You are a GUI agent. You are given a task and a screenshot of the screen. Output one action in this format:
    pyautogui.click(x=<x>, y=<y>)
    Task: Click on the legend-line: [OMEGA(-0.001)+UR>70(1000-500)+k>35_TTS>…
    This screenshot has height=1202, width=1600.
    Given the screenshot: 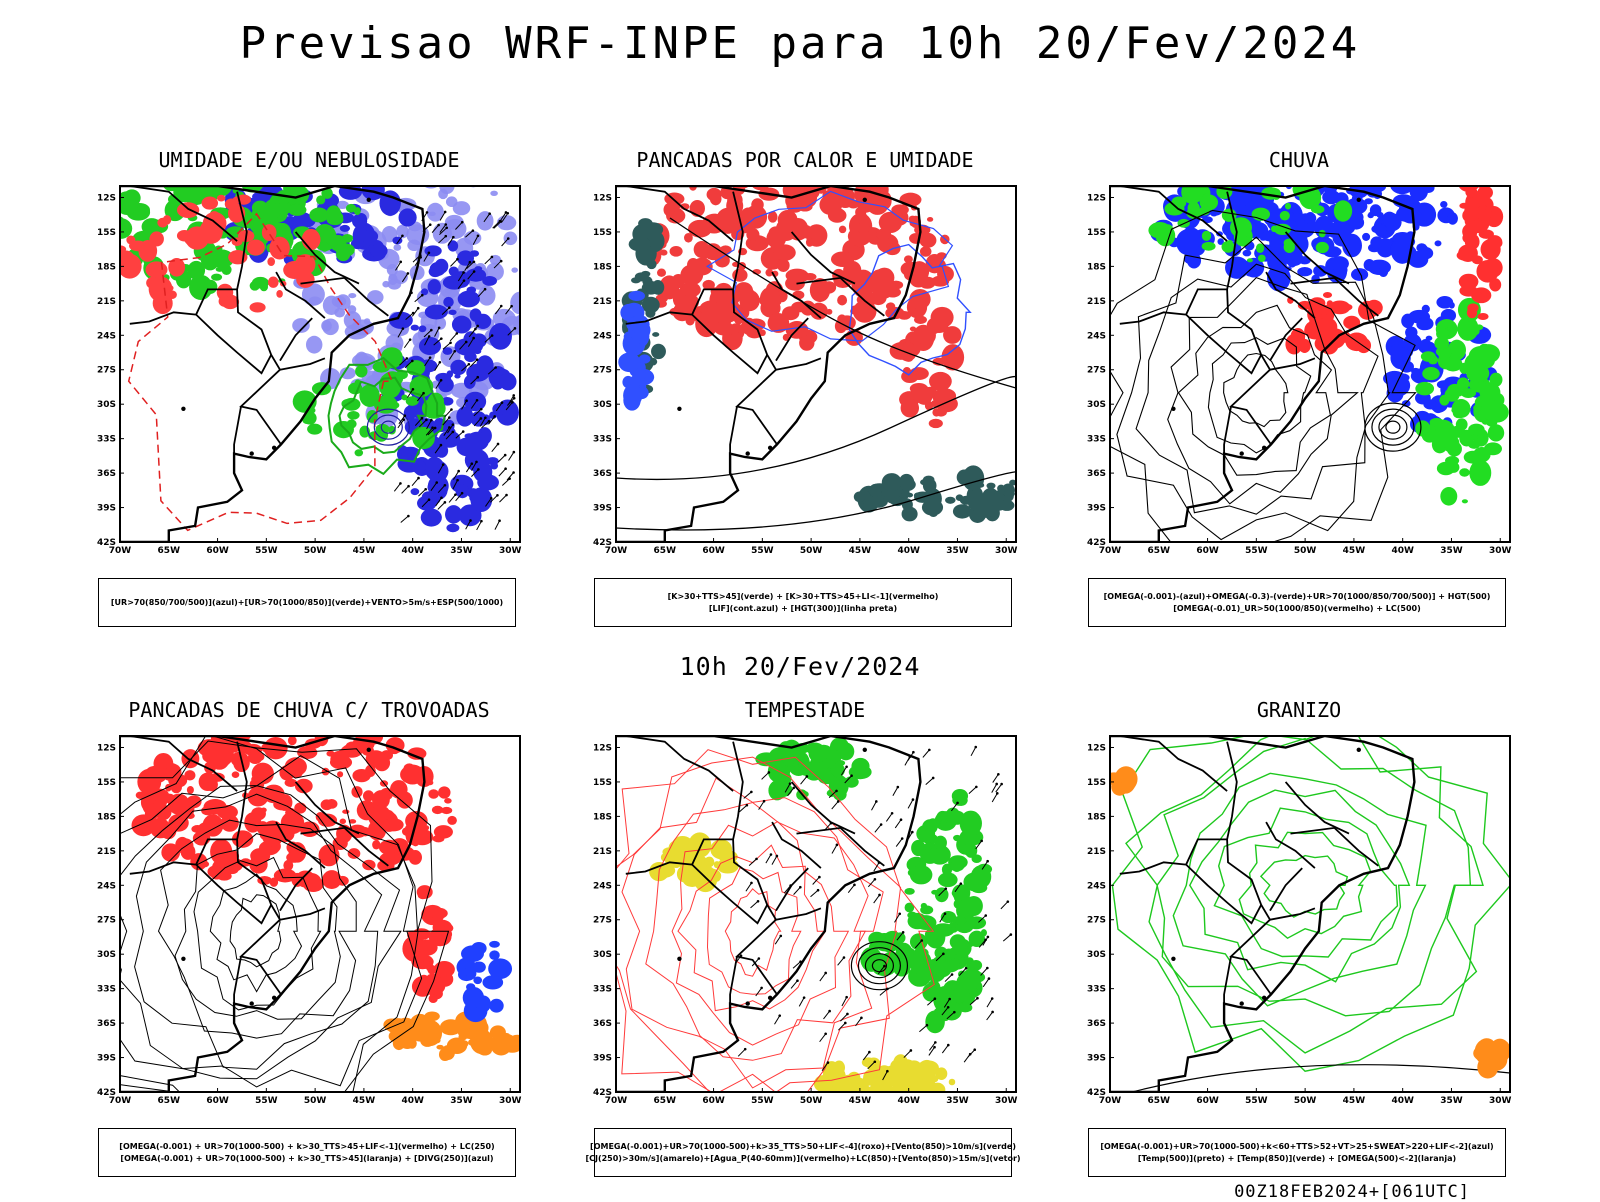 What is the action you would take?
    pyautogui.click(x=803, y=1147)
    